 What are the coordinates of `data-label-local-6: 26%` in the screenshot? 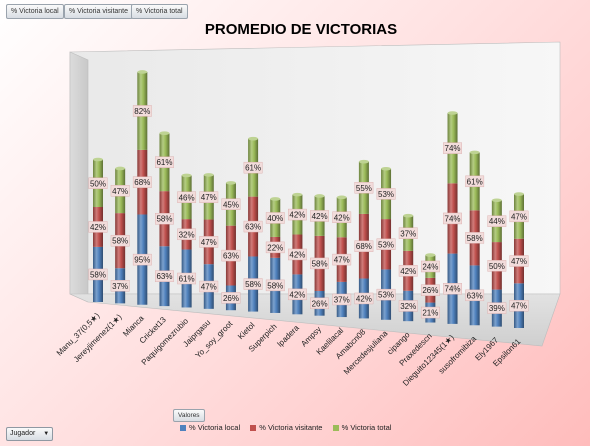 It's located at (231, 298).